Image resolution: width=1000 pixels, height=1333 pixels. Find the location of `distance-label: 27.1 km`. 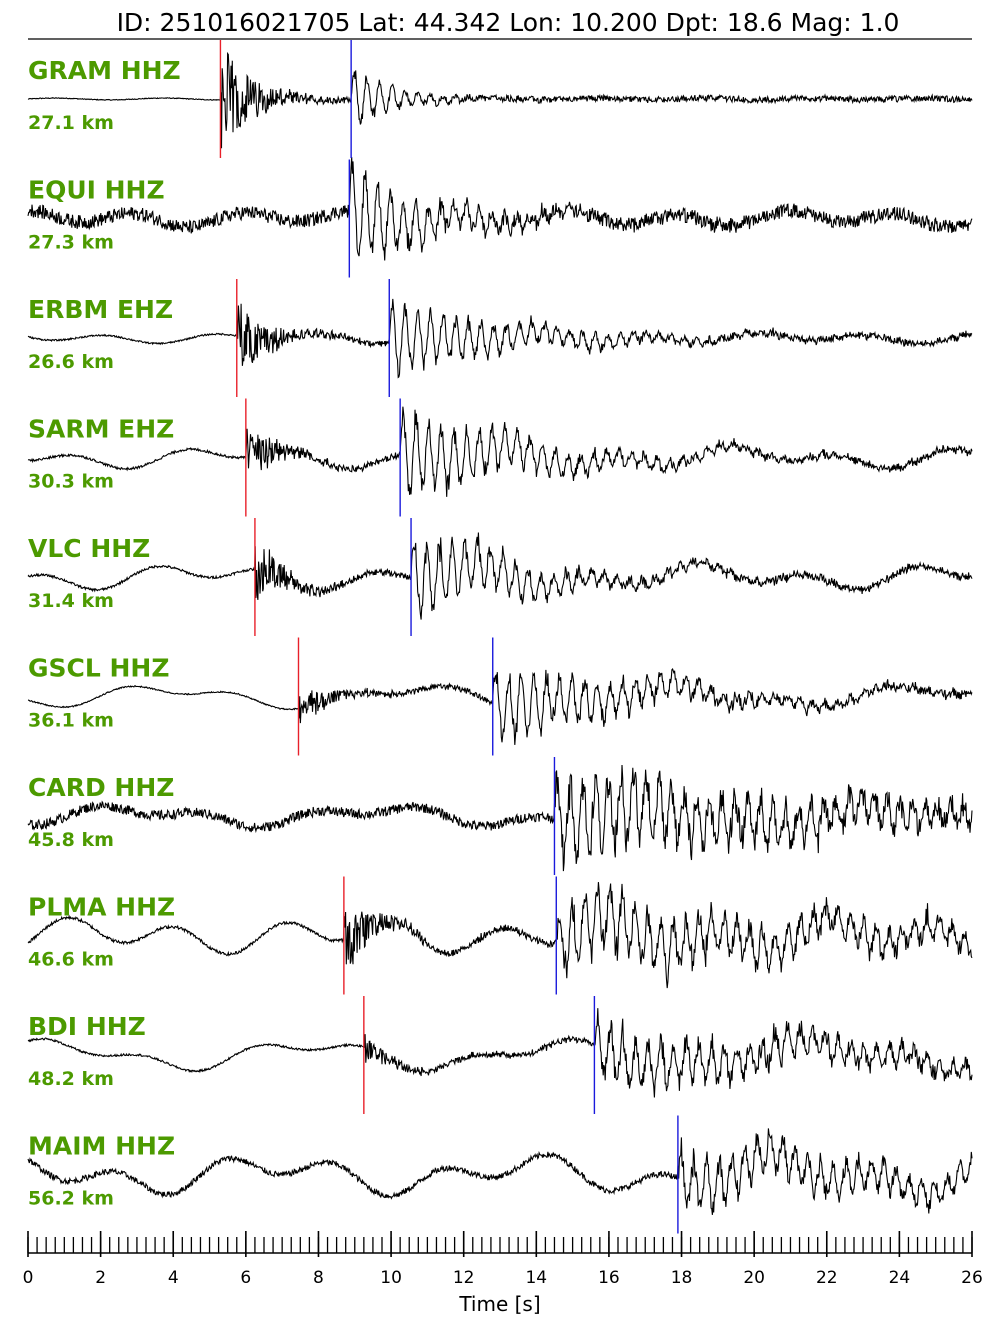

distance-label: 27.1 km is located at coordinates (71, 123).